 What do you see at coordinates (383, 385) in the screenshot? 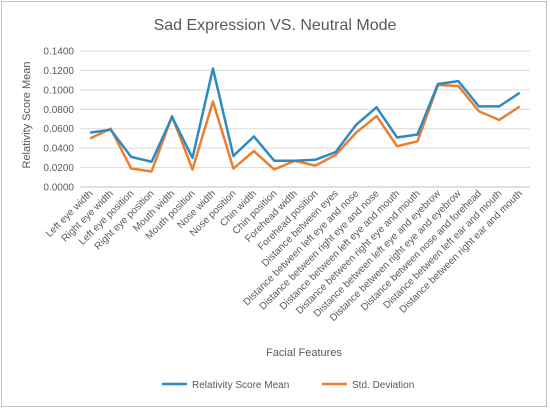
I see `legend-label: Std. Deviation` at bounding box center [383, 385].